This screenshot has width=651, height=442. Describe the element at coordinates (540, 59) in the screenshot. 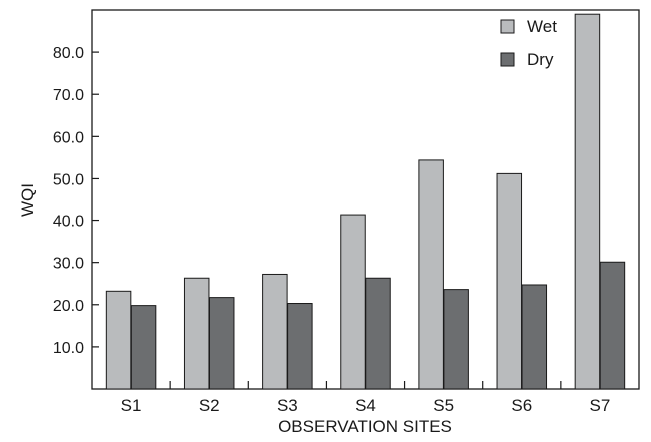

I see `legend-label-dry: Dry` at that location.